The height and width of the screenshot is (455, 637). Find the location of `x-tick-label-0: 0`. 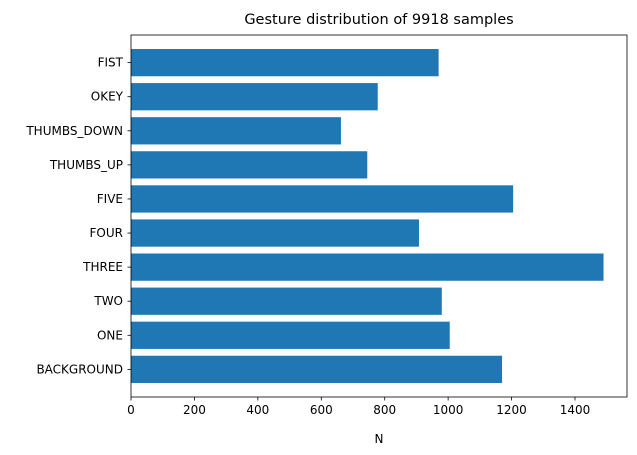

x-tick-label-0: 0 is located at coordinates (131, 410).